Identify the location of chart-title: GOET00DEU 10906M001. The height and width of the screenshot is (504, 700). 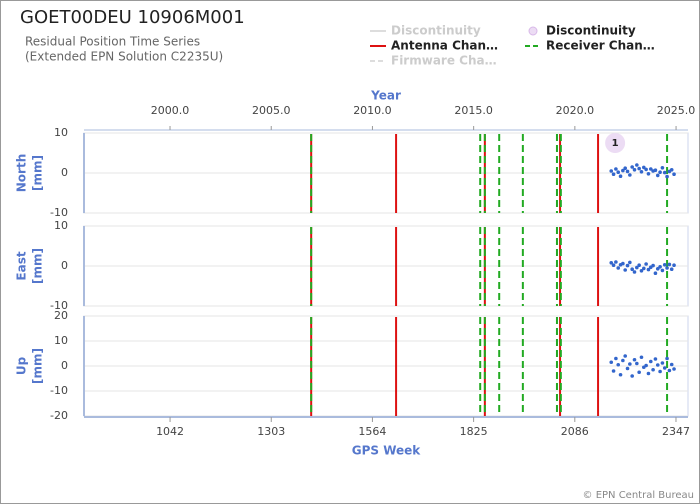
(132, 17).